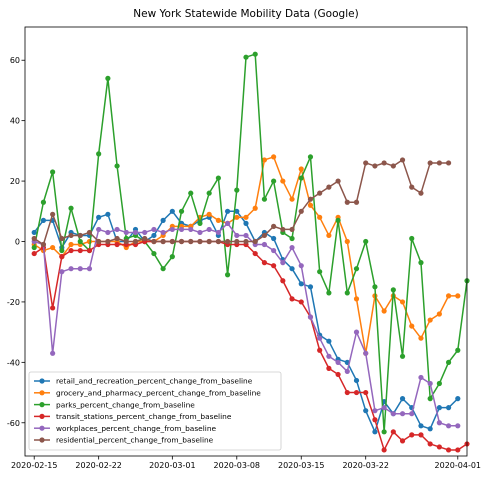 The width and height of the screenshot is (483, 483). Describe the element at coordinates (172, 465) in the screenshot. I see `x-tick-label: 2020-03-01` at that location.